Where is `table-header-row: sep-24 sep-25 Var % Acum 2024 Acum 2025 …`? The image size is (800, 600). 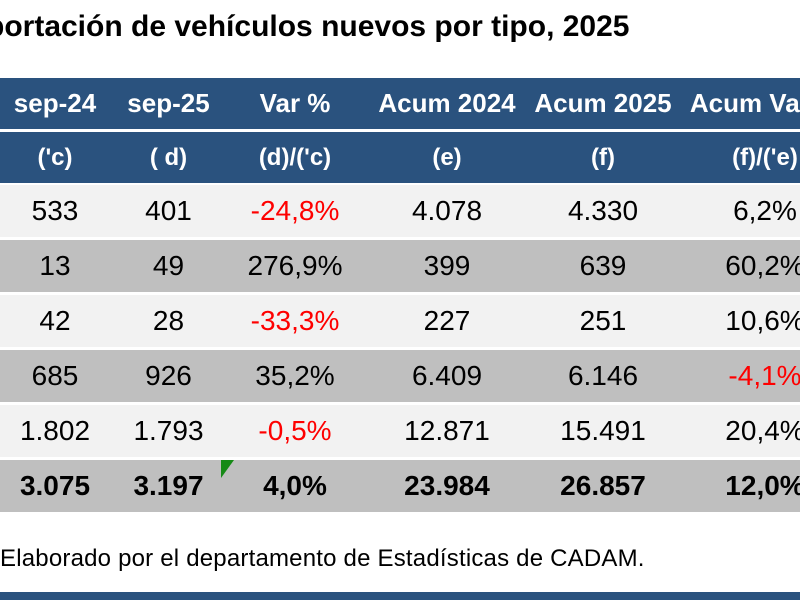
table-header-row: sep-24 sep-25 Var % Acum 2024 Acum 2025 … is located at coordinates (400, 103).